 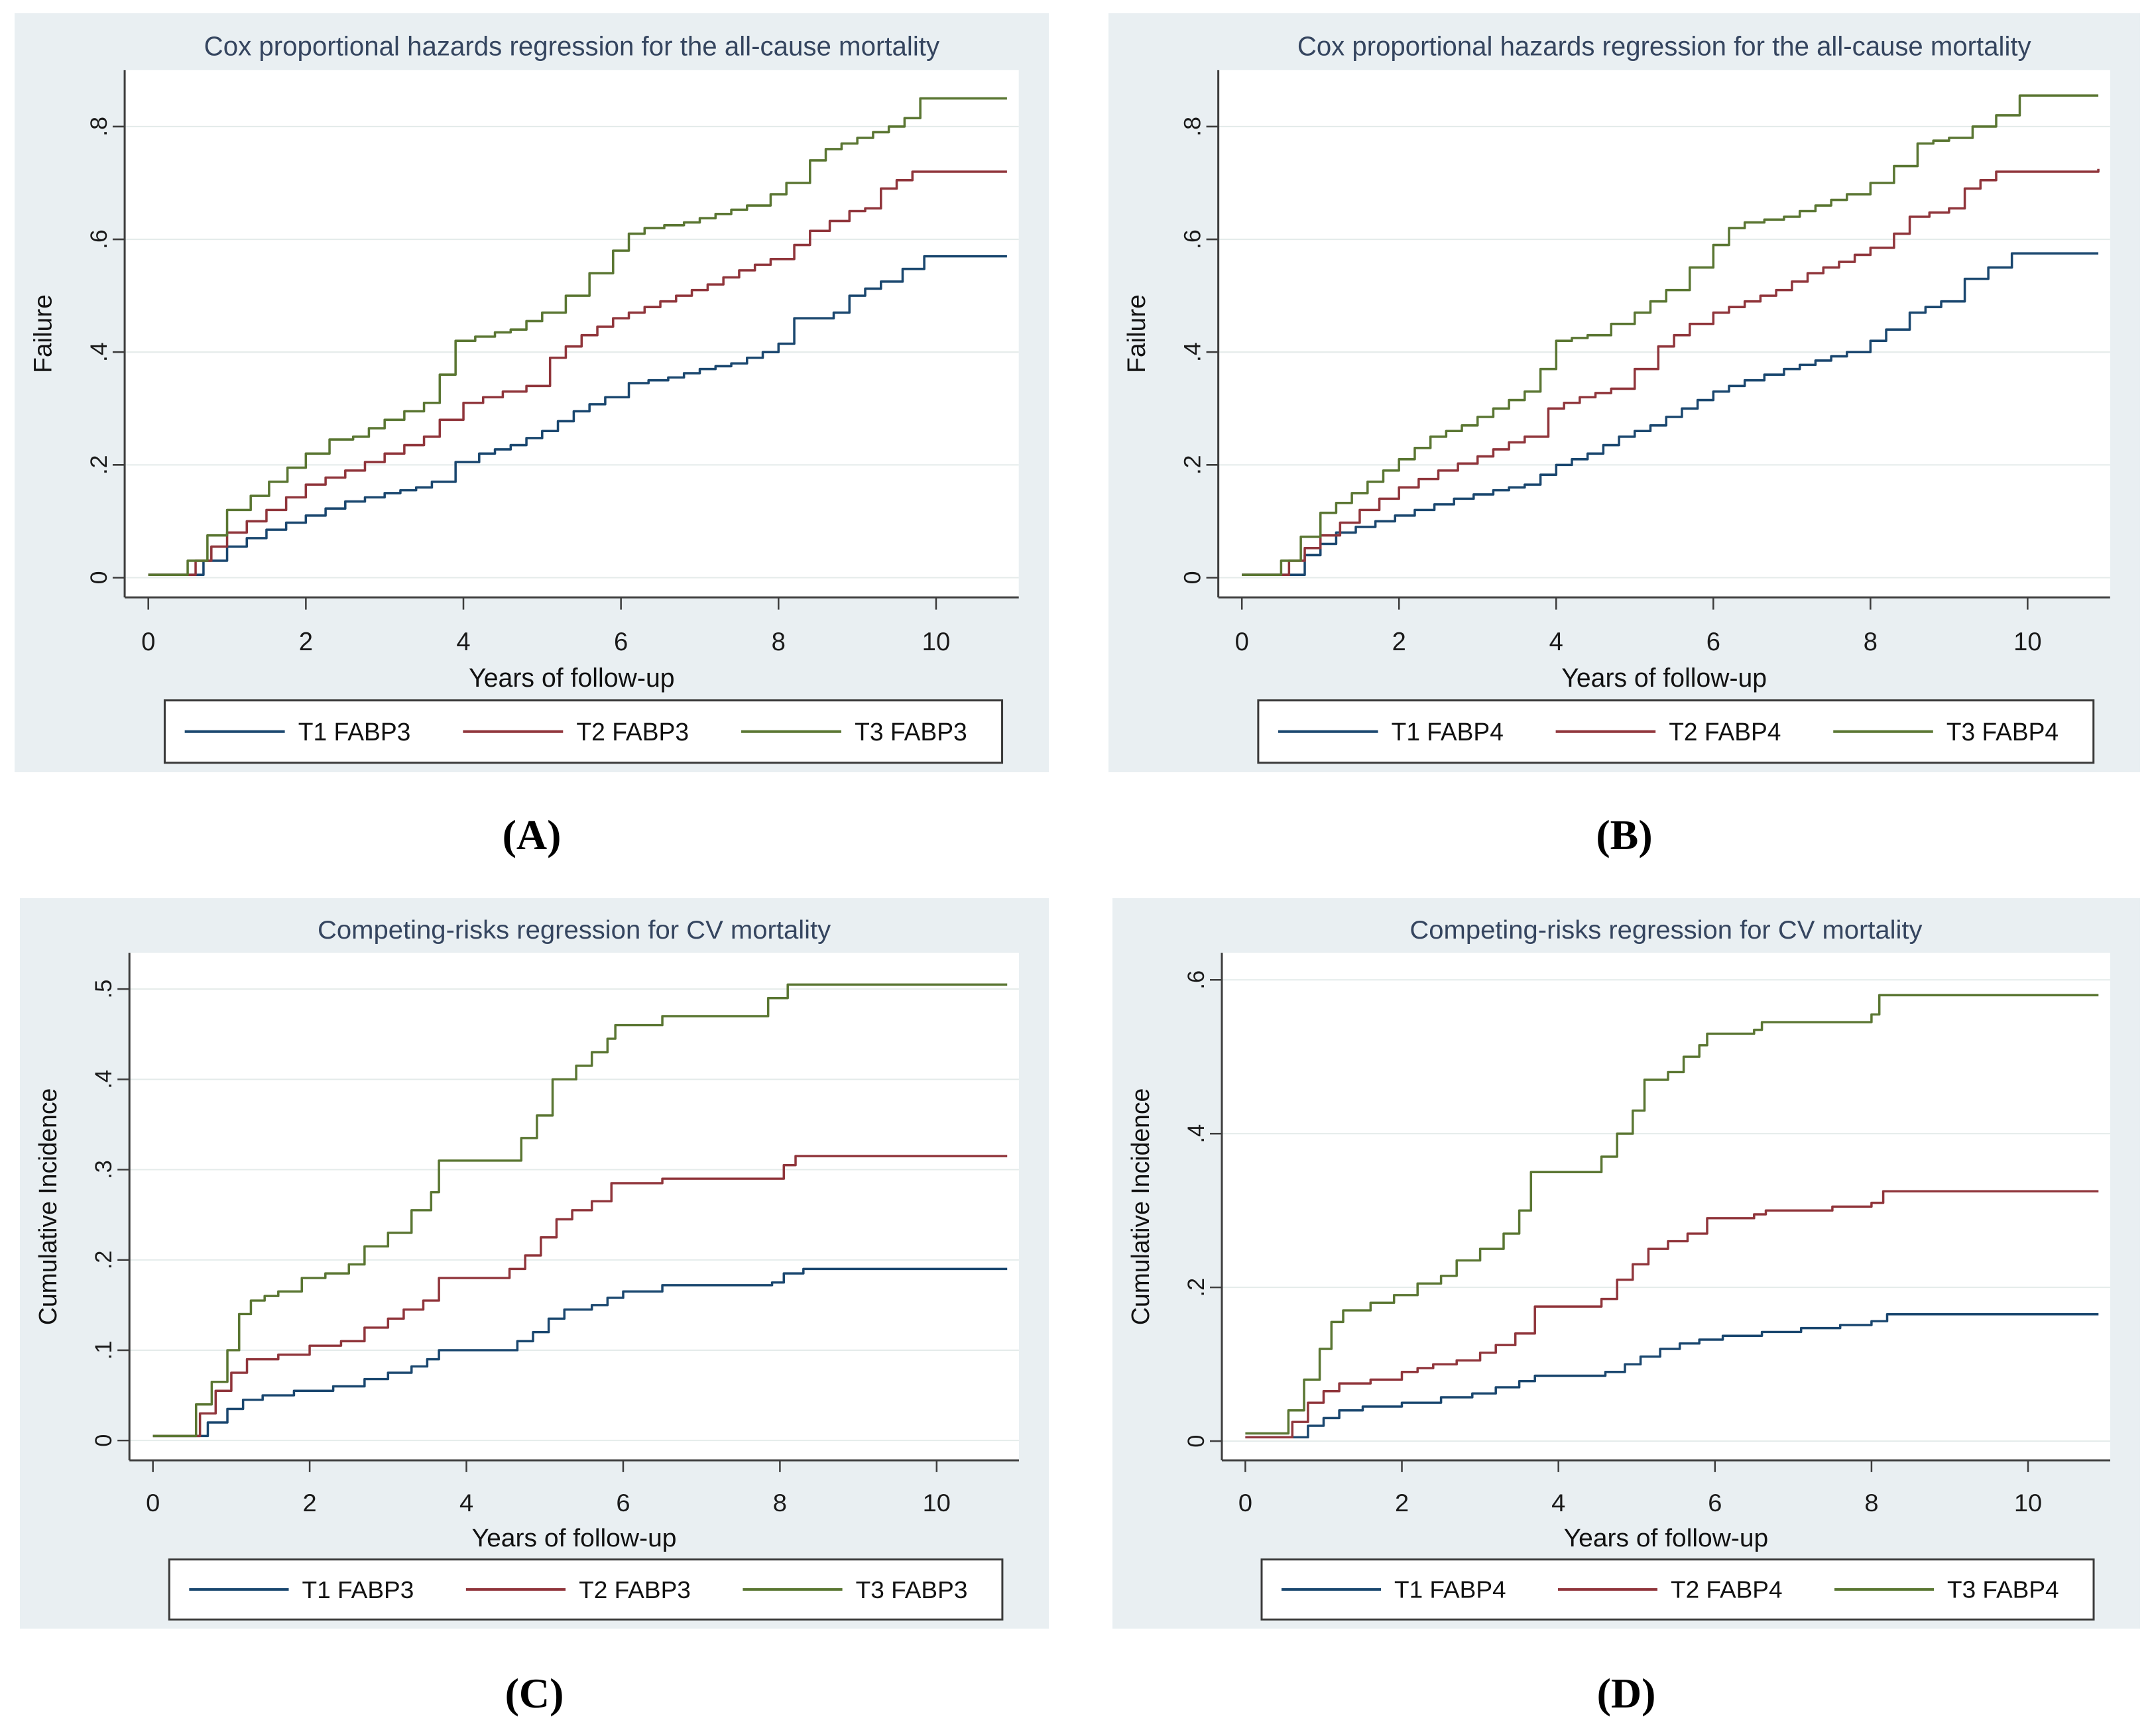 I want to click on y-tick-label: .3, so click(x=104, y=1169).